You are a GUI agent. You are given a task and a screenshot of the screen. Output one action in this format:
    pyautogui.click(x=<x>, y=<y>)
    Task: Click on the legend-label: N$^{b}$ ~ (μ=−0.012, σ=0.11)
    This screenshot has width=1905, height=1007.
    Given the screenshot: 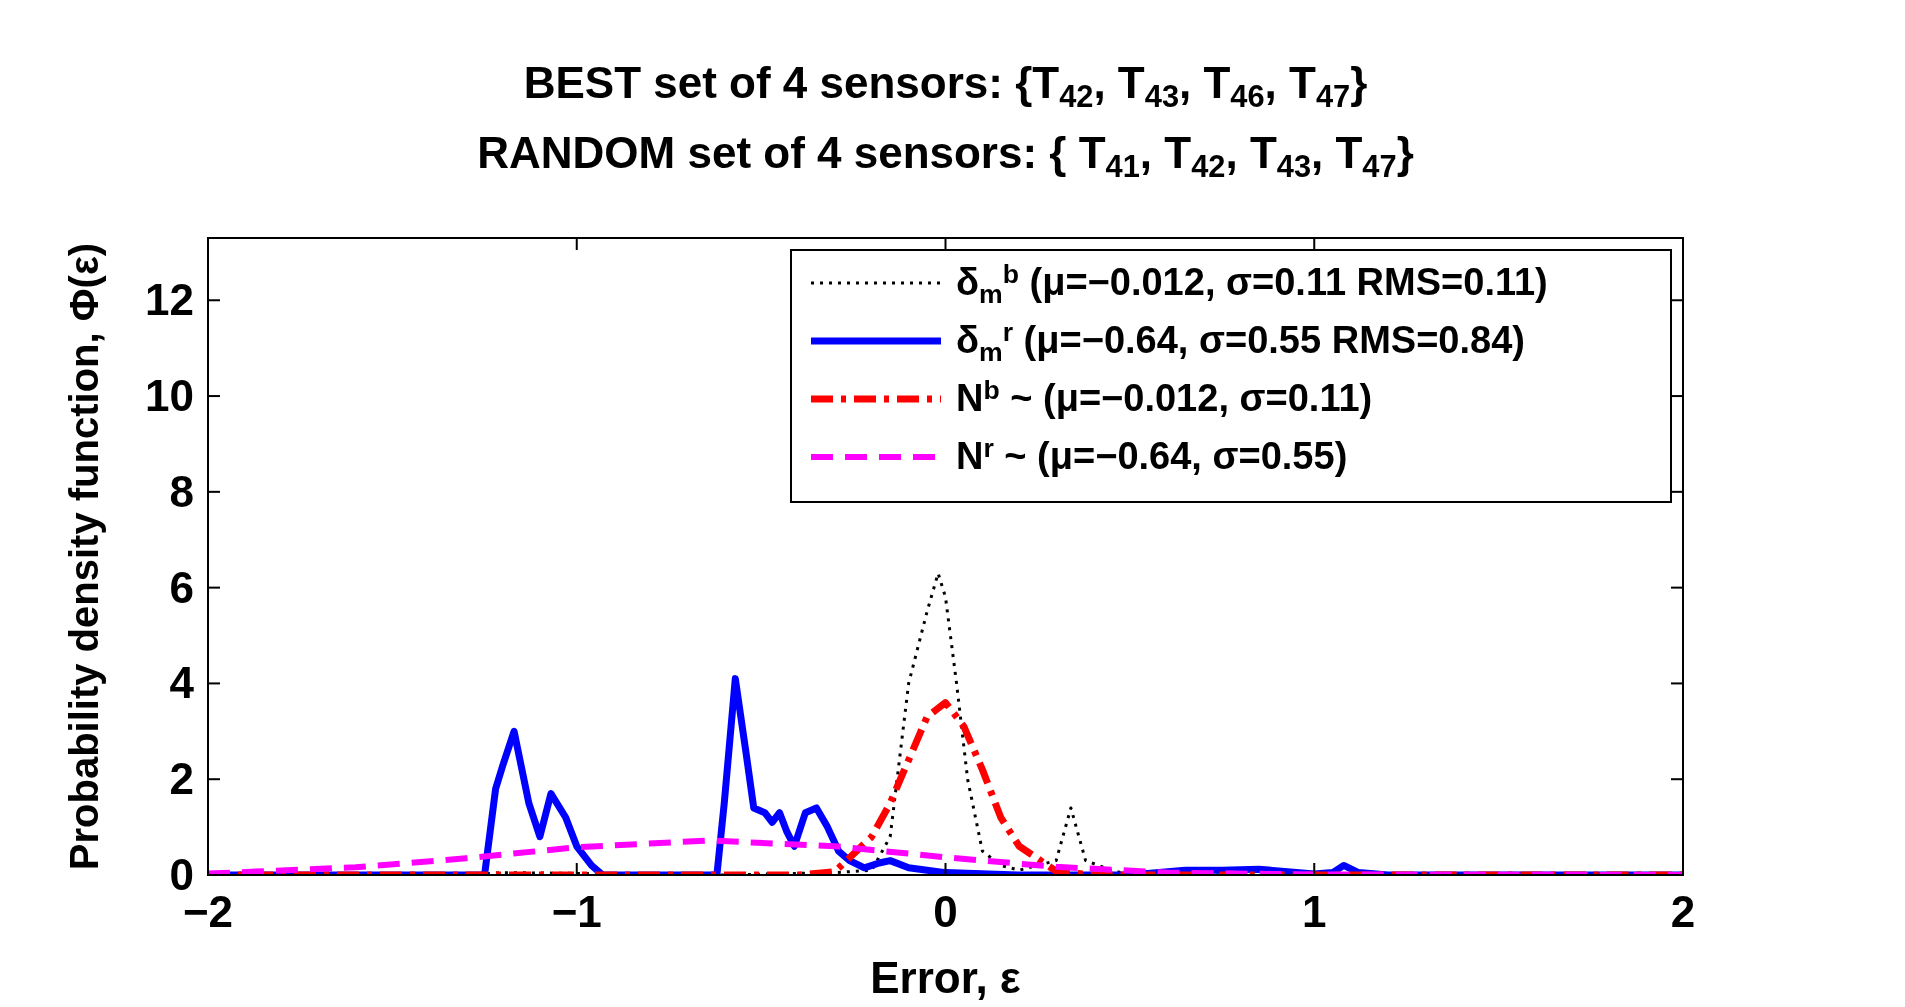 What is the action you would take?
    pyautogui.click(x=1164, y=396)
    